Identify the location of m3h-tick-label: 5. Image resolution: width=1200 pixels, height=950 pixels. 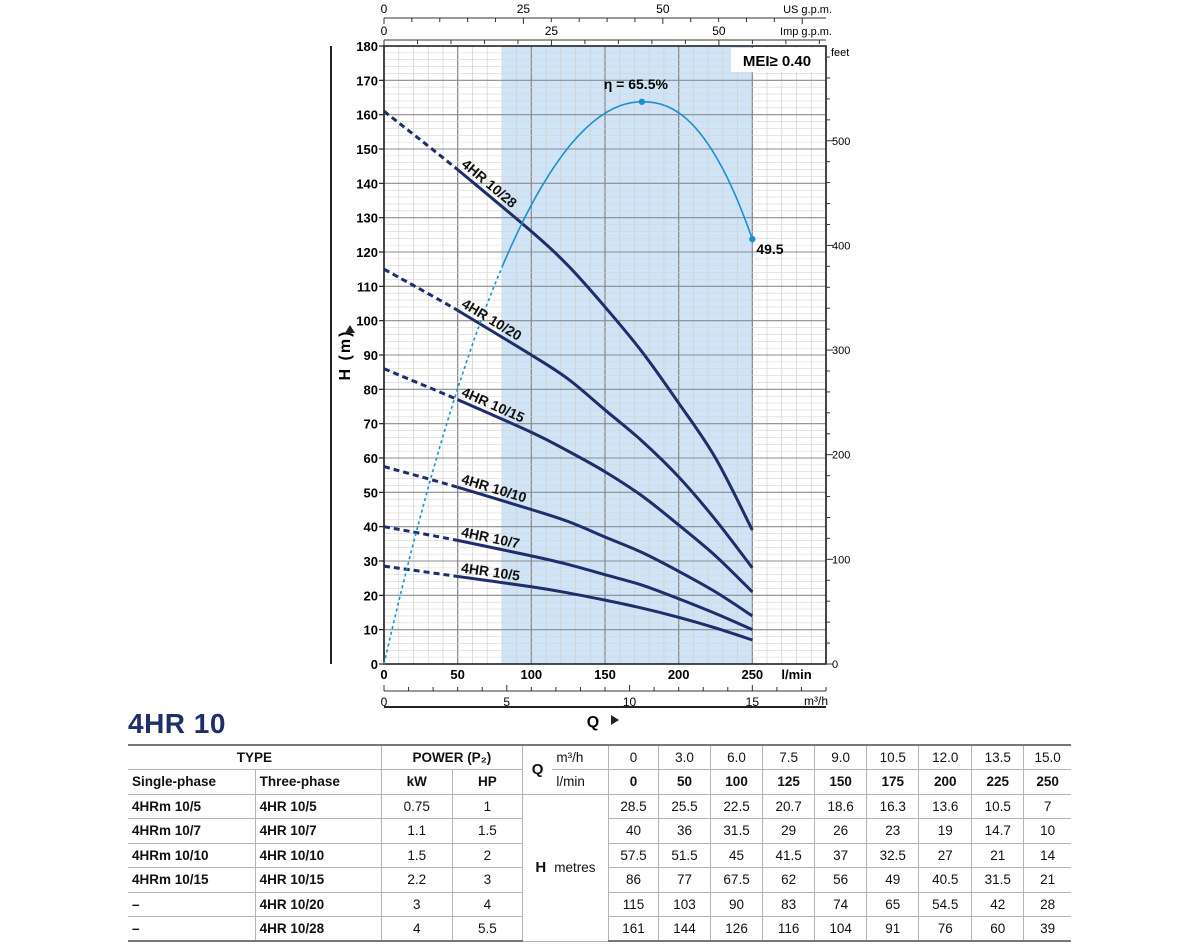
(506, 702).